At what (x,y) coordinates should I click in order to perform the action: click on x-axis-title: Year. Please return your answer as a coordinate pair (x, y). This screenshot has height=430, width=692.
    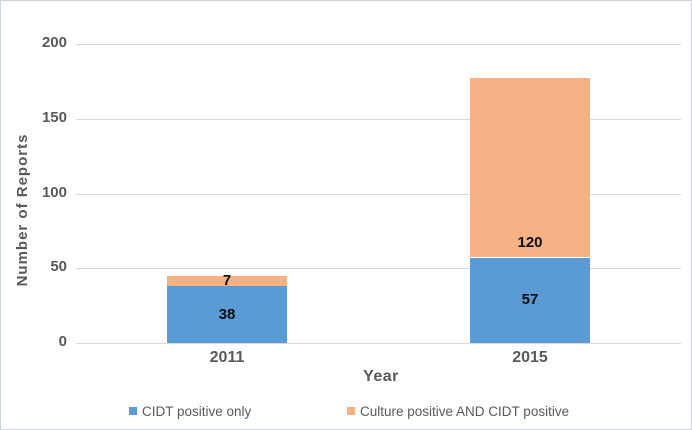
    Looking at the image, I should click on (381, 376).